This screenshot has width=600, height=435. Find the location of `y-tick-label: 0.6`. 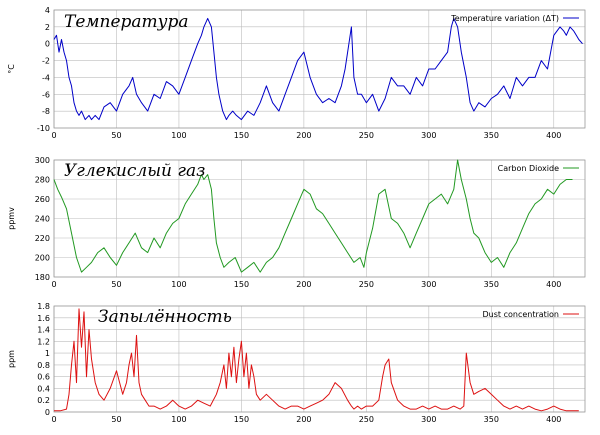

y-tick-label: 0.6 is located at coordinates (43, 377).